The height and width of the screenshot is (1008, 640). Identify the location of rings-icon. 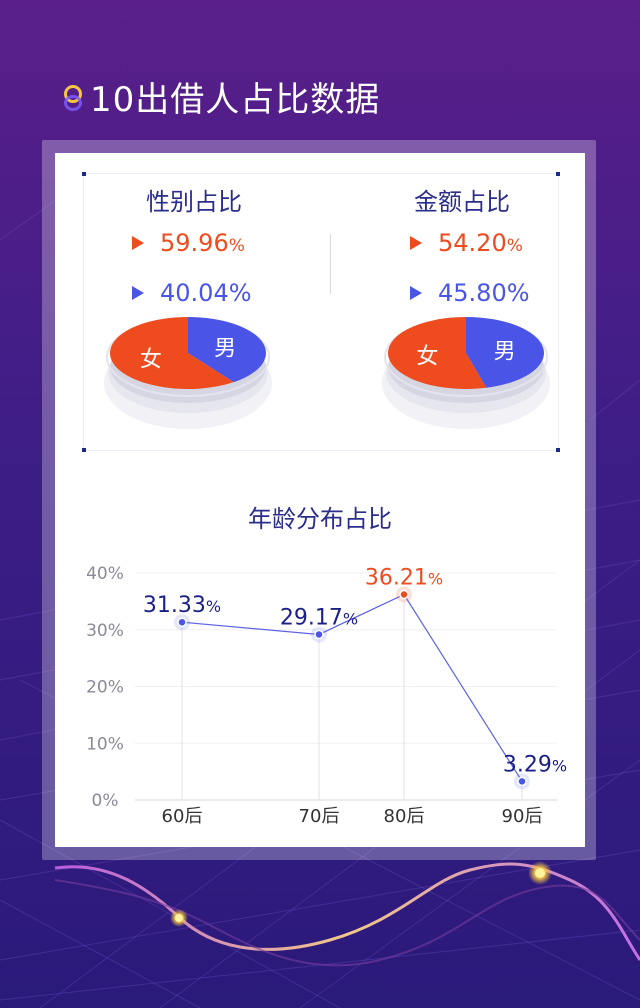
(73, 96).